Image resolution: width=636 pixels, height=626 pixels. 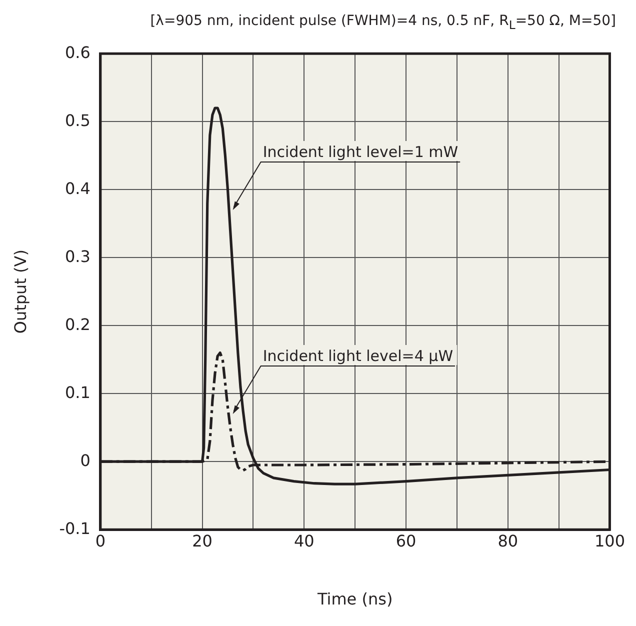 I want to click on x-tick-label: 100, so click(x=610, y=540).